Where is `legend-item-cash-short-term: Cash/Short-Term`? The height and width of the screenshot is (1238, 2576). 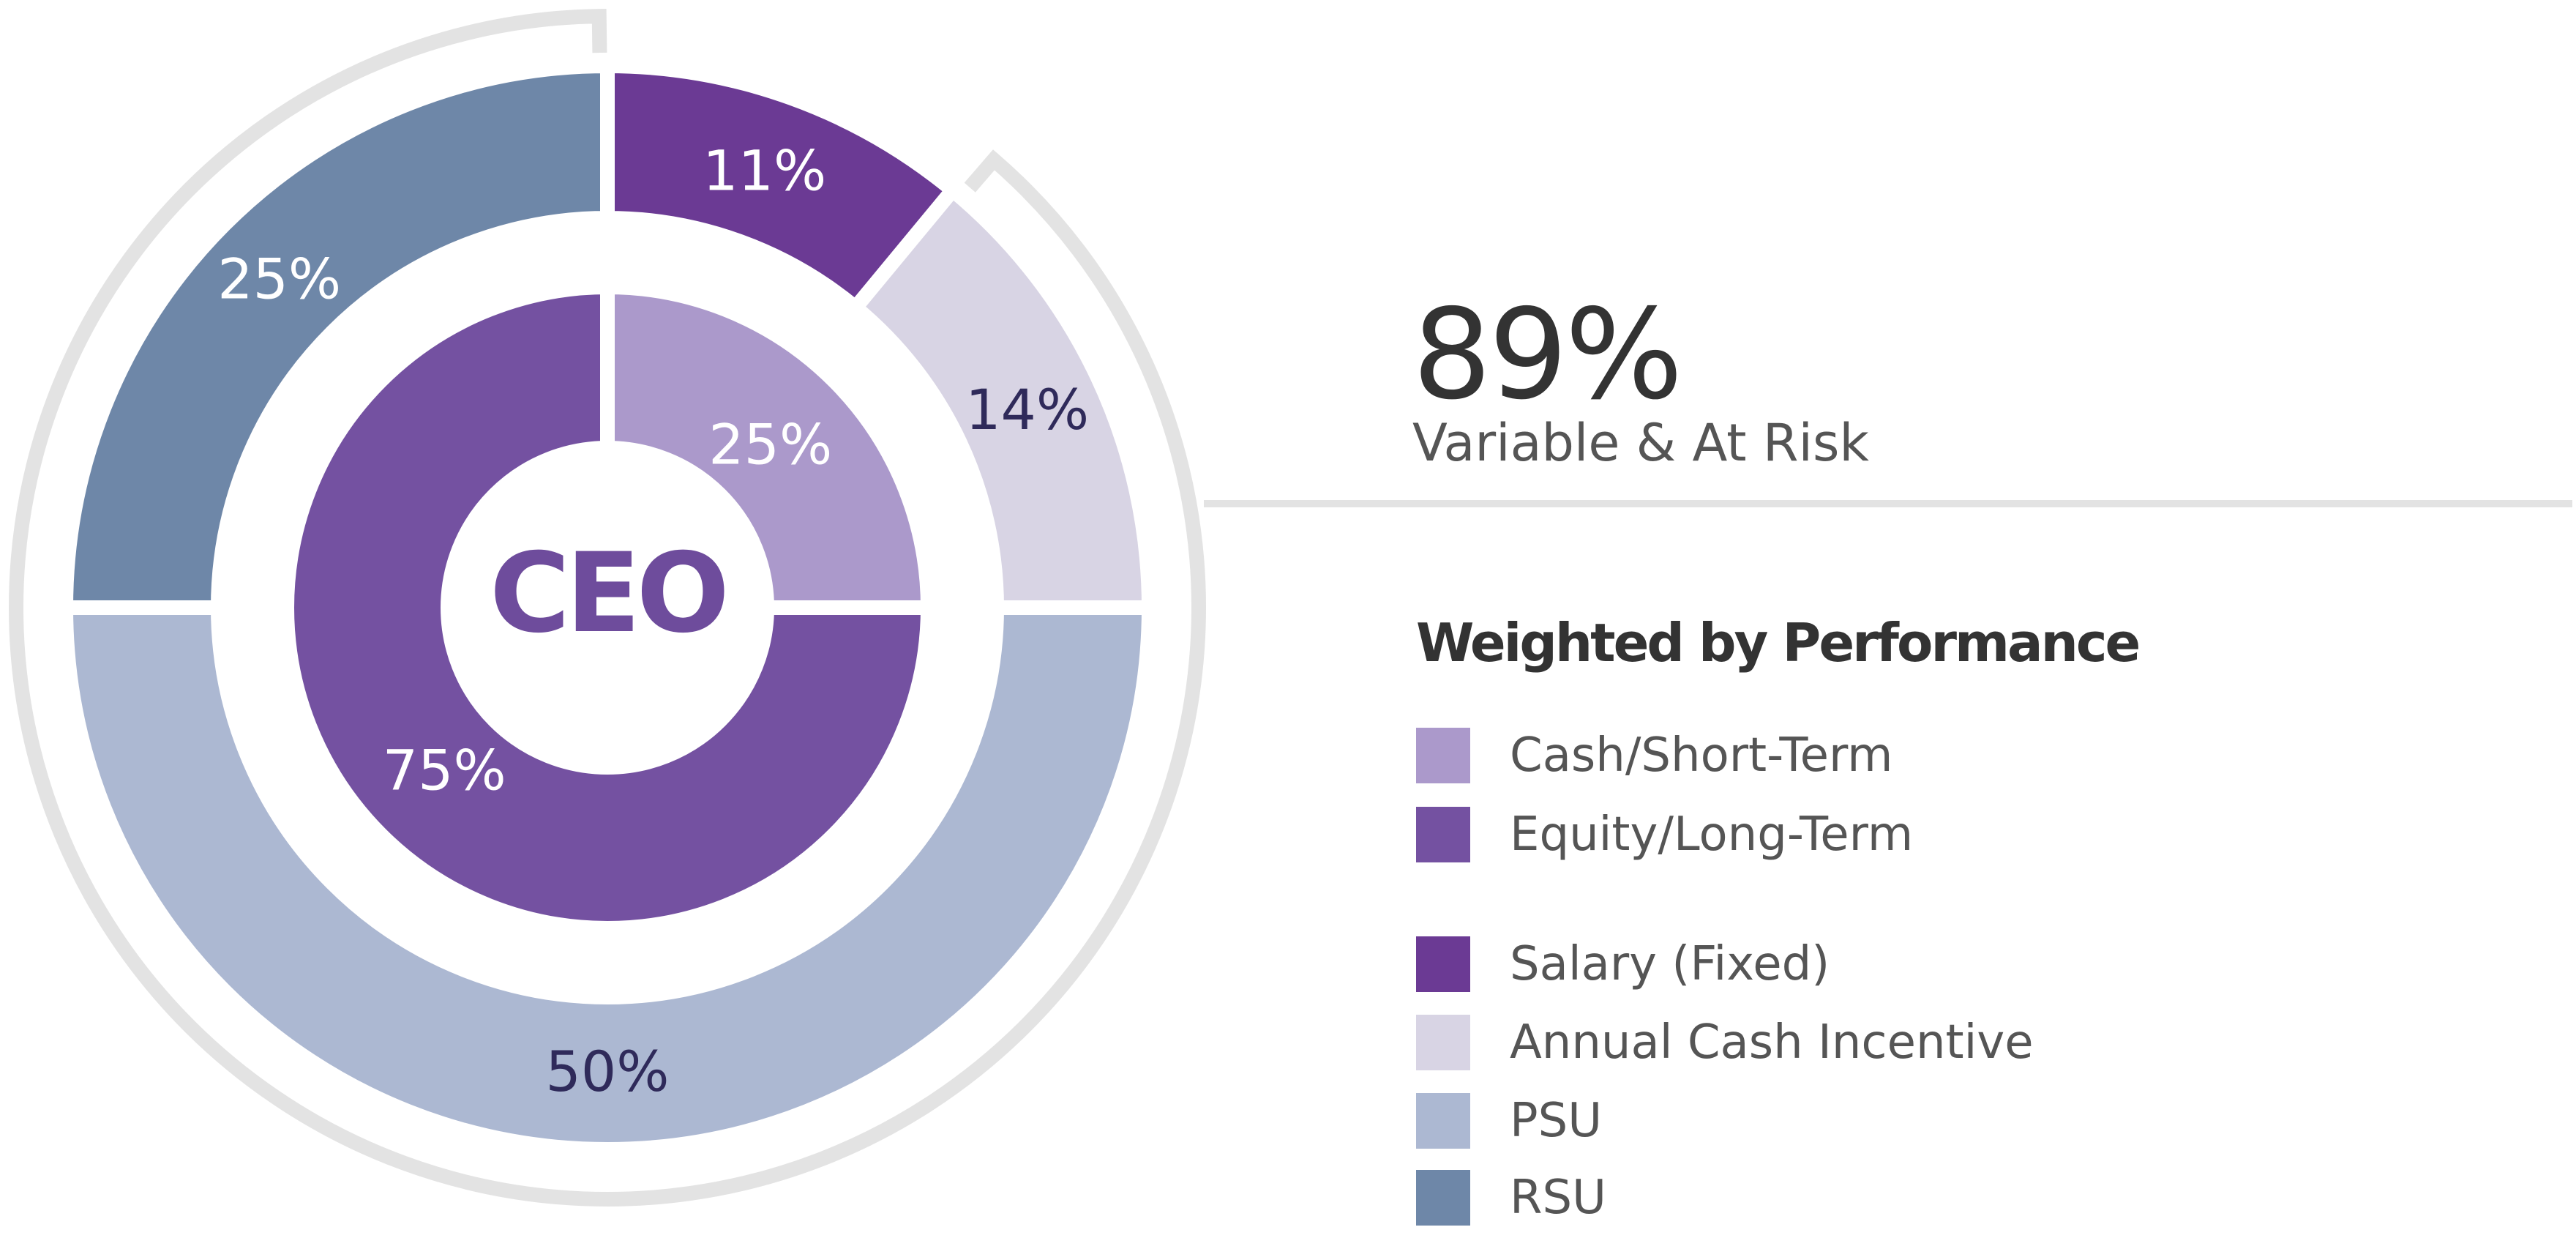
legend-item-cash-short-term: Cash/Short-Term is located at coordinates (1654, 755).